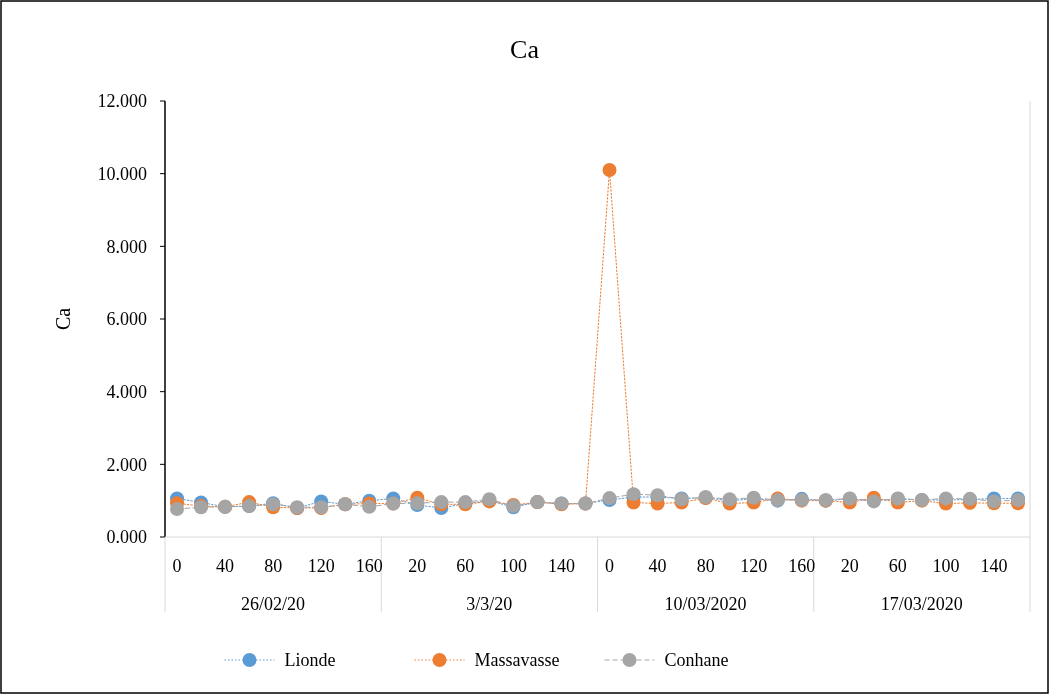 Image resolution: width=1049 pixels, height=694 pixels. What do you see at coordinates (126, 391) in the screenshot?
I see `y-tick-label: 4.000` at bounding box center [126, 391].